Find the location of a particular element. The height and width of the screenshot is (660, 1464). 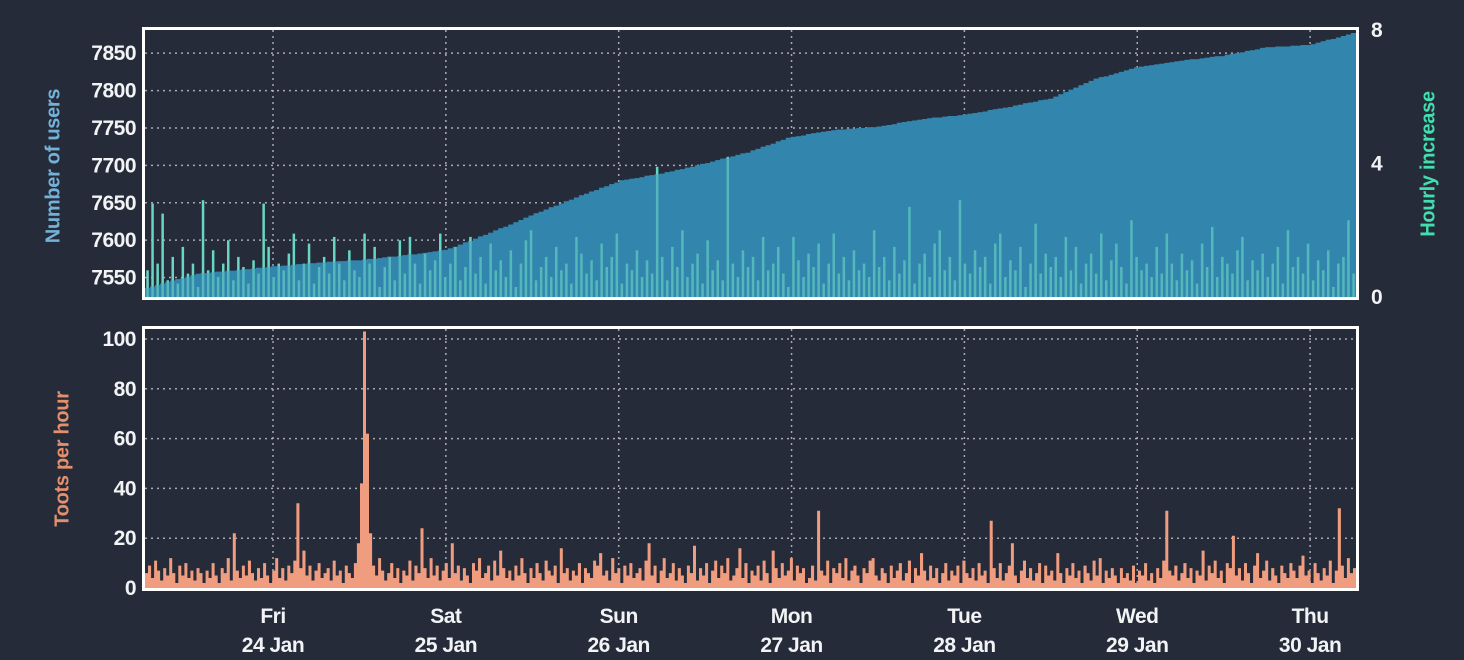

users-y-tick: 7800 is located at coordinates (113, 91).